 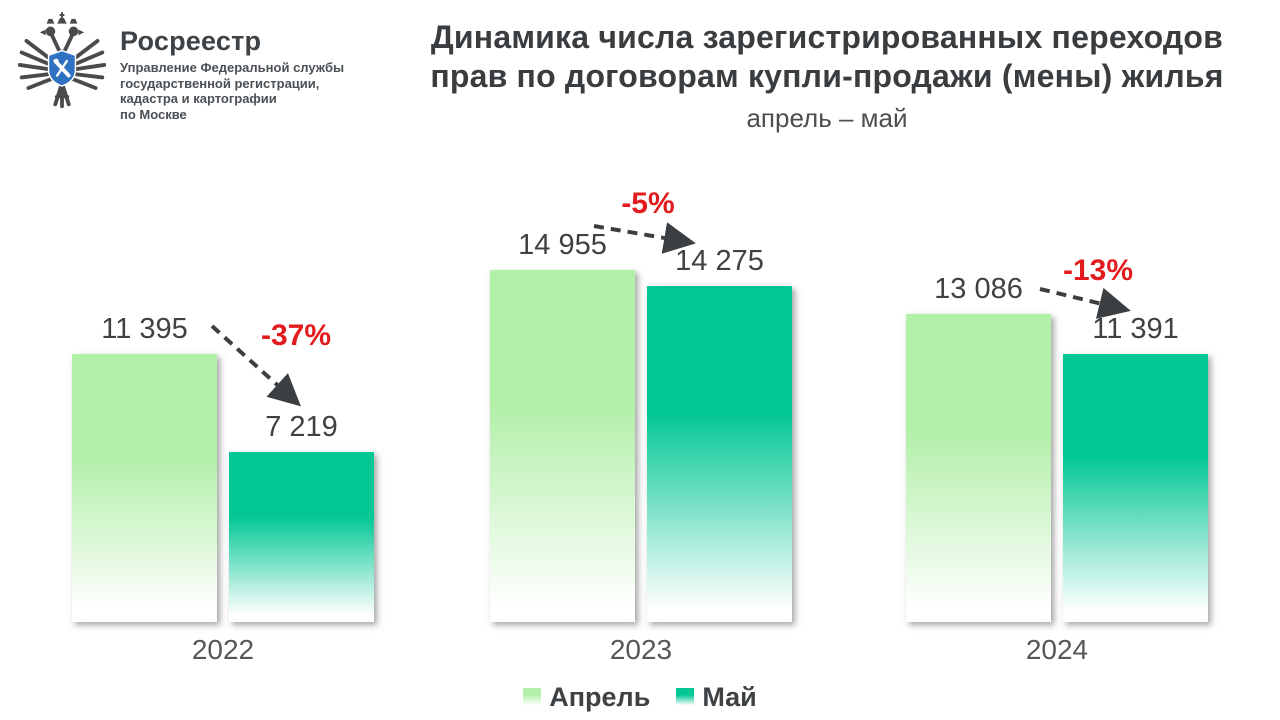 What do you see at coordinates (827, 118) in the screenshot?
I see `page-subtitle: апрель – май` at bounding box center [827, 118].